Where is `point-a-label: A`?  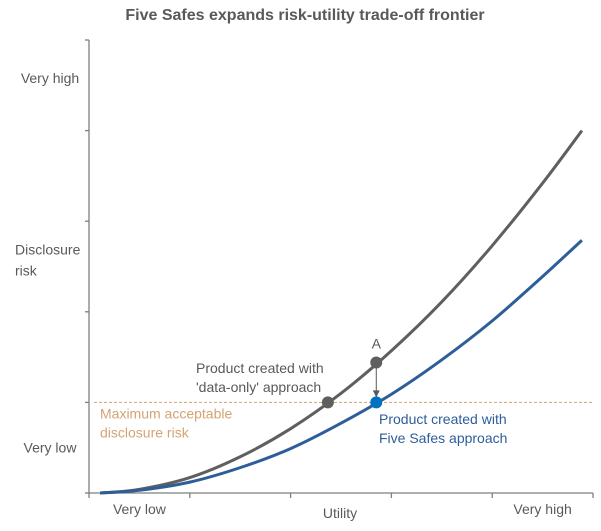 point-a-label: A is located at coordinates (377, 344).